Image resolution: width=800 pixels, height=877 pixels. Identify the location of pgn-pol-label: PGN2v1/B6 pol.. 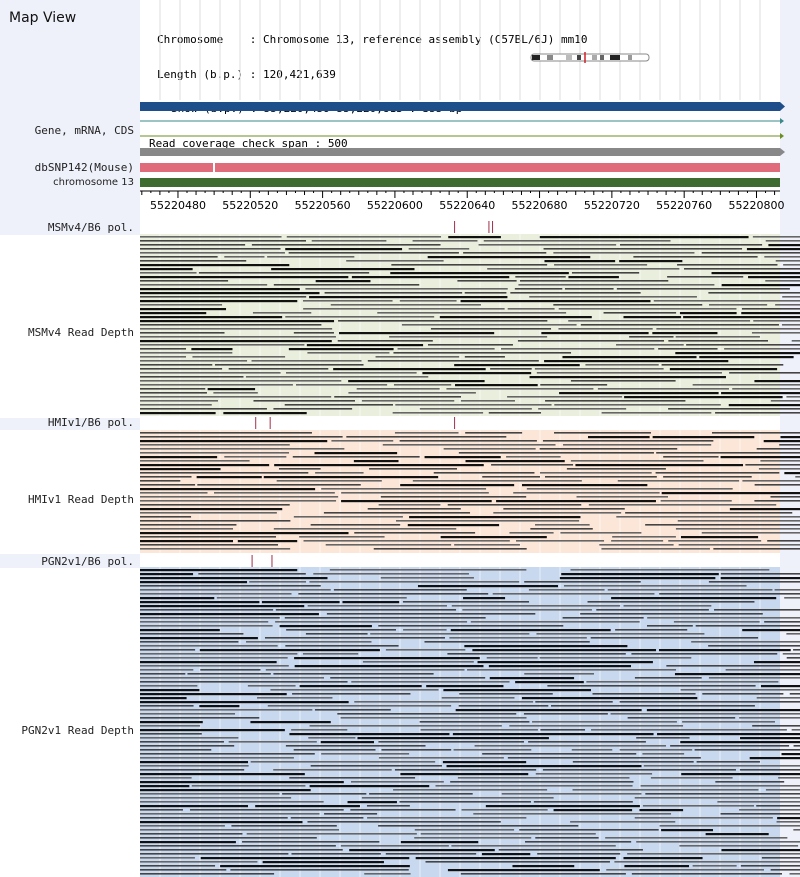
(87, 561).